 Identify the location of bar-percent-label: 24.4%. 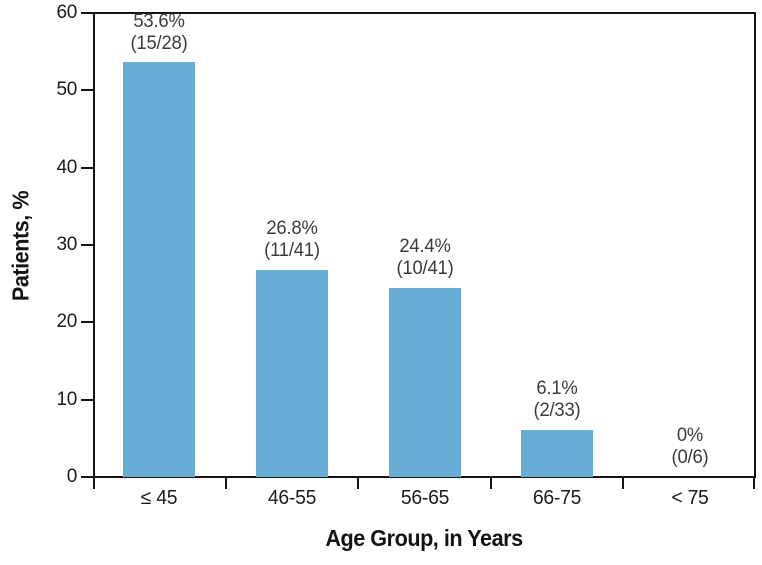
(424, 247).